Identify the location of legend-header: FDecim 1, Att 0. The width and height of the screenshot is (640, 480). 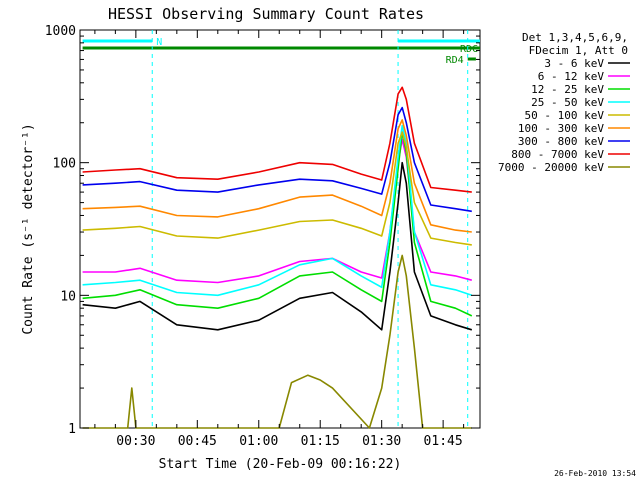
(578, 50).